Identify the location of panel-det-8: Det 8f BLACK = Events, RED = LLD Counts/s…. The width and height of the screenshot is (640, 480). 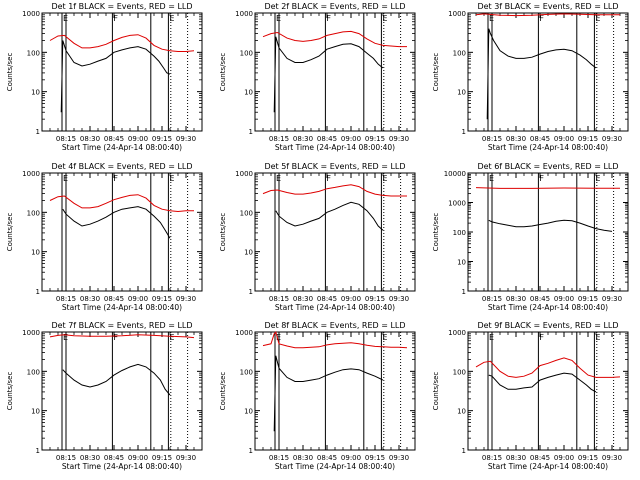
(317, 396).